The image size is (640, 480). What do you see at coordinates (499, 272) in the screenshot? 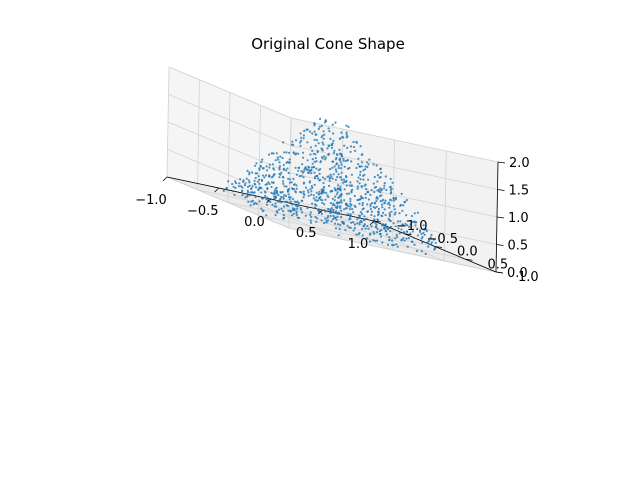
I see `z-tick` at bounding box center [499, 272].